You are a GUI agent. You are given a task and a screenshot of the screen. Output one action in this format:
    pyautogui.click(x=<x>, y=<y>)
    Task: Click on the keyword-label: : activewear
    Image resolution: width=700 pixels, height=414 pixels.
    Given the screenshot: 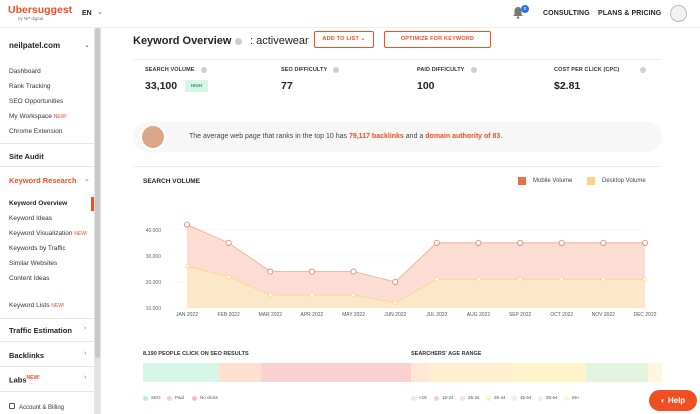 What is the action you would take?
    pyautogui.click(x=279, y=41)
    